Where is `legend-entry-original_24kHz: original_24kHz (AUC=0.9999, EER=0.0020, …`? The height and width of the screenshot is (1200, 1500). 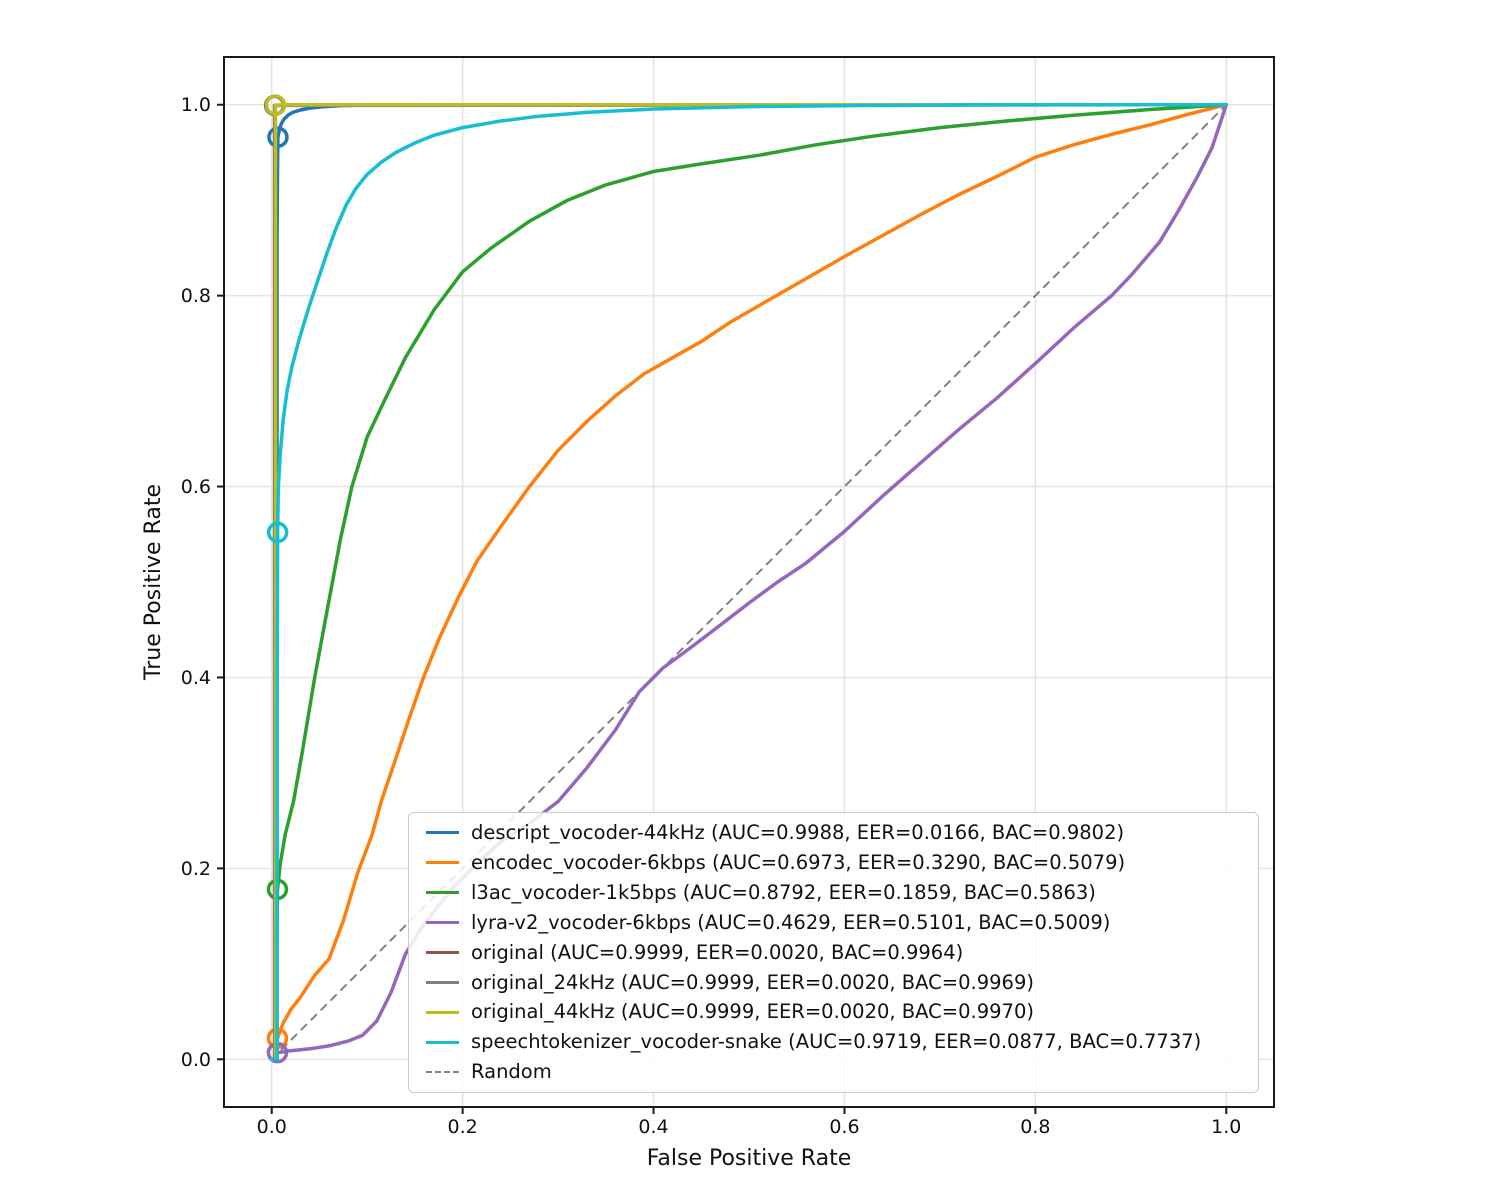
legend-entry-original_24kHz: original_24kHz (AUC=0.9999, EER=0.0020, … is located at coordinates (833, 982).